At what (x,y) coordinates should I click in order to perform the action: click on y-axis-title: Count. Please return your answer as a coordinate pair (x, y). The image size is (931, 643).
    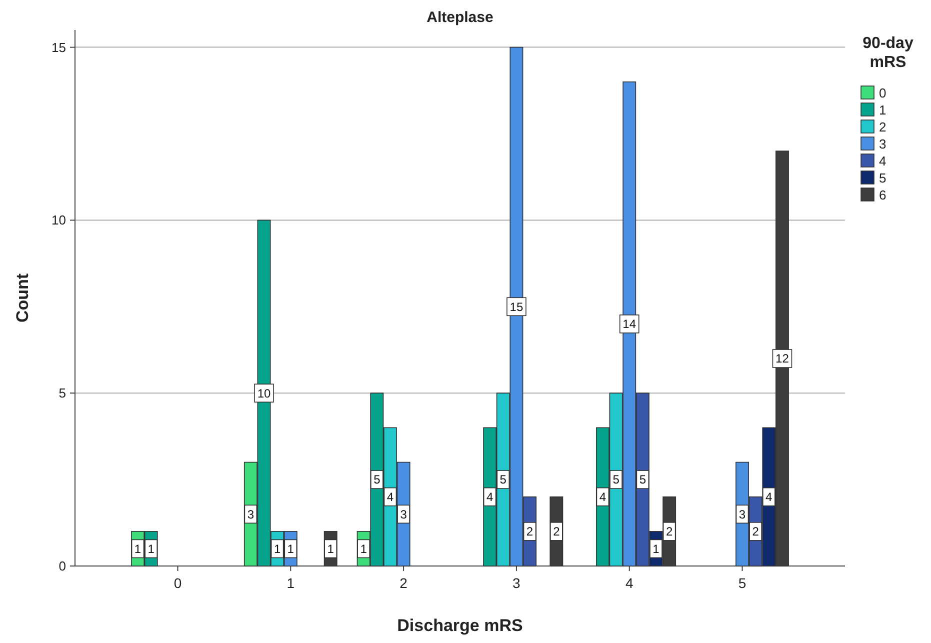
    Looking at the image, I should click on (22, 298).